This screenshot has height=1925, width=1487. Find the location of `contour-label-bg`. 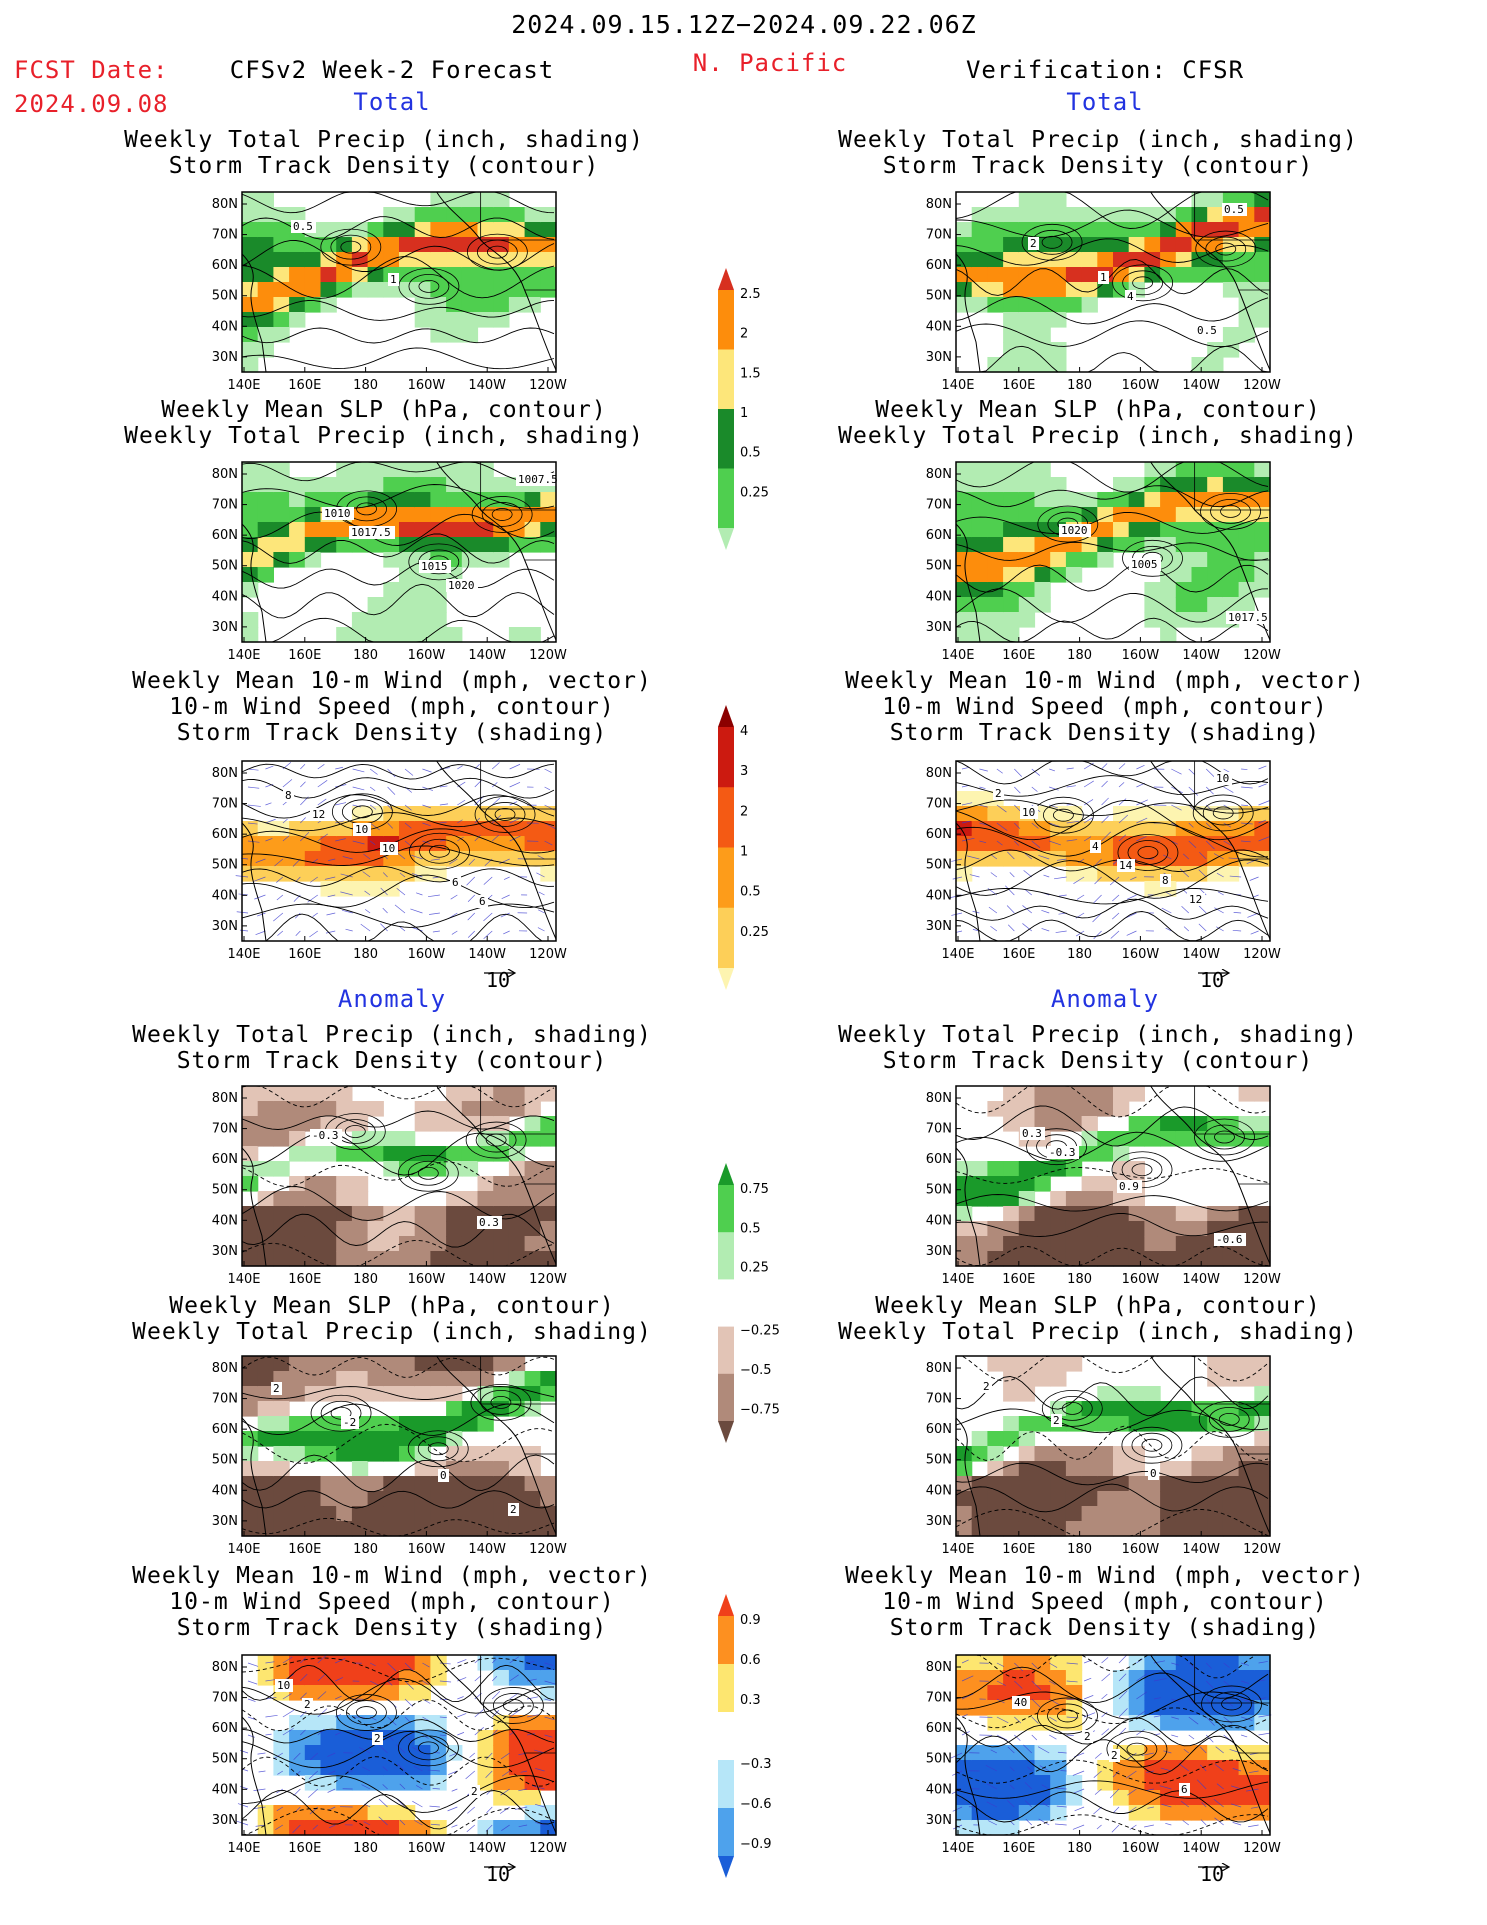

contour-label-bg is located at coordinates (1129, 1186).